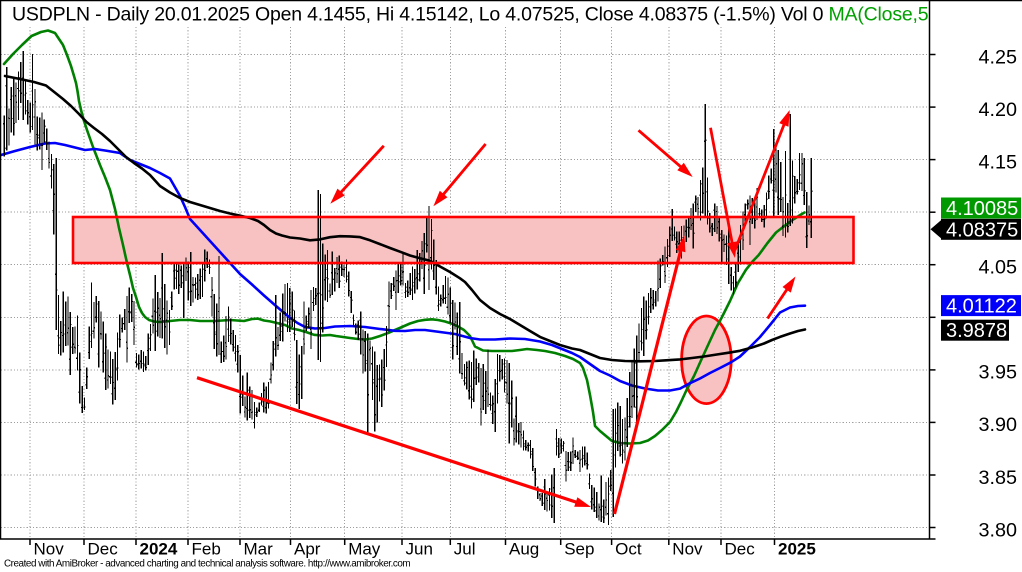 The height and width of the screenshot is (572, 1022). I want to click on svg-text: 4.20, so click(997, 110).